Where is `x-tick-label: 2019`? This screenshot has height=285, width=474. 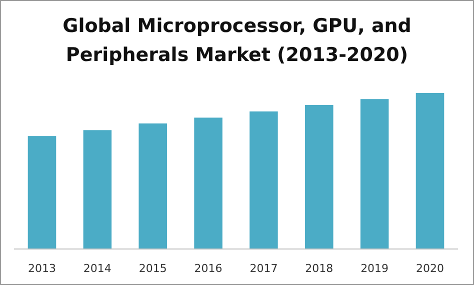 x-tick-label: 2019 is located at coordinates (374, 268).